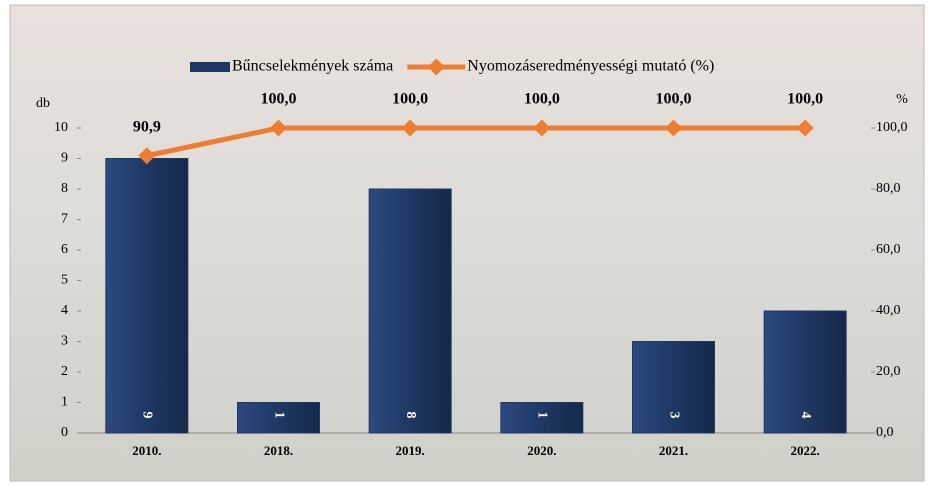 Image resolution: width=934 pixels, height=486 pixels. I want to click on y-tick-label: 3, so click(64, 341).